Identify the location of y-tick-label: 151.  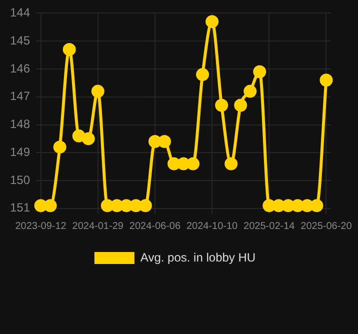
(20, 207).